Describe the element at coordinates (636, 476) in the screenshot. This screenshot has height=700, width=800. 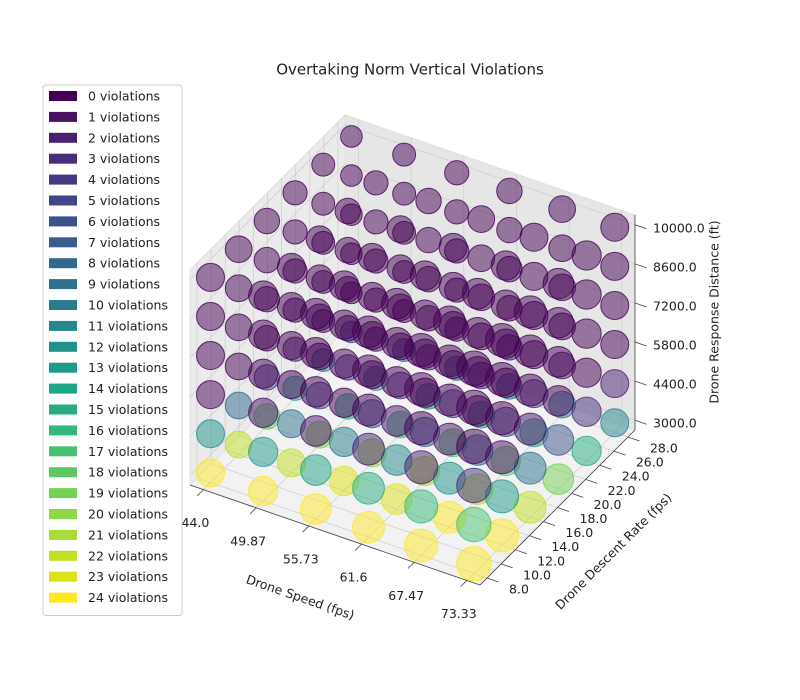
I see `tick-label: 24.0` at that location.